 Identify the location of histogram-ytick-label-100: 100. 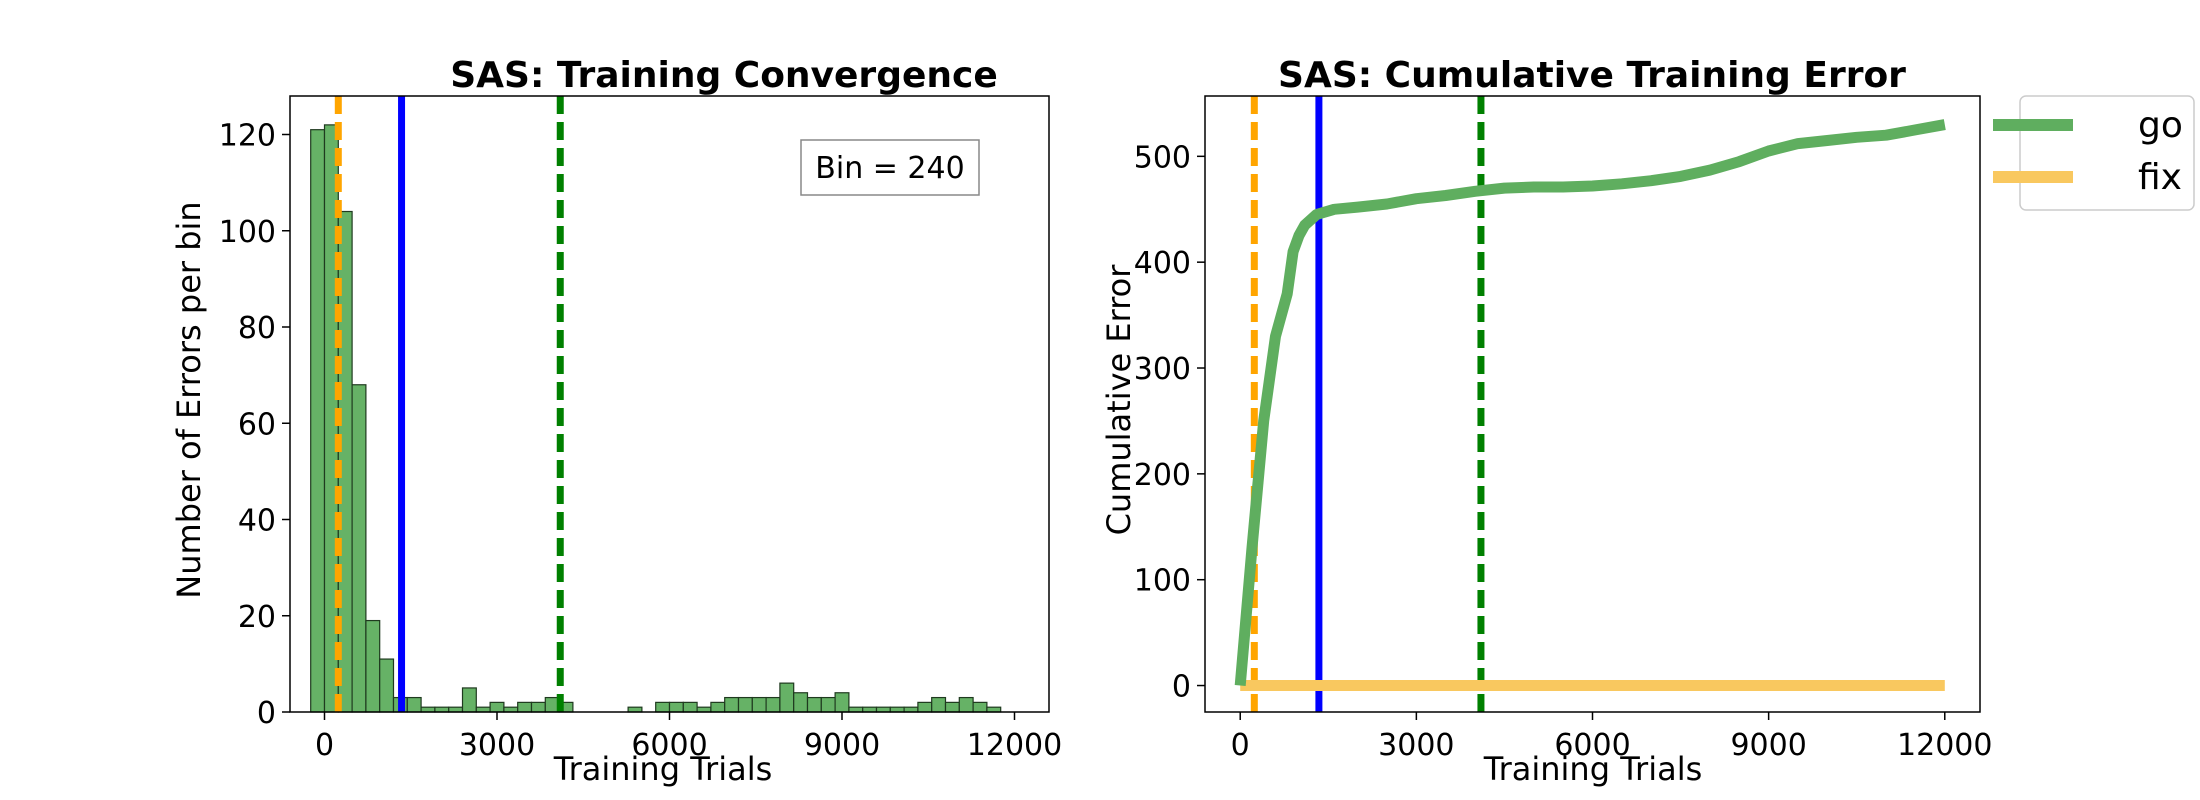
(247, 232).